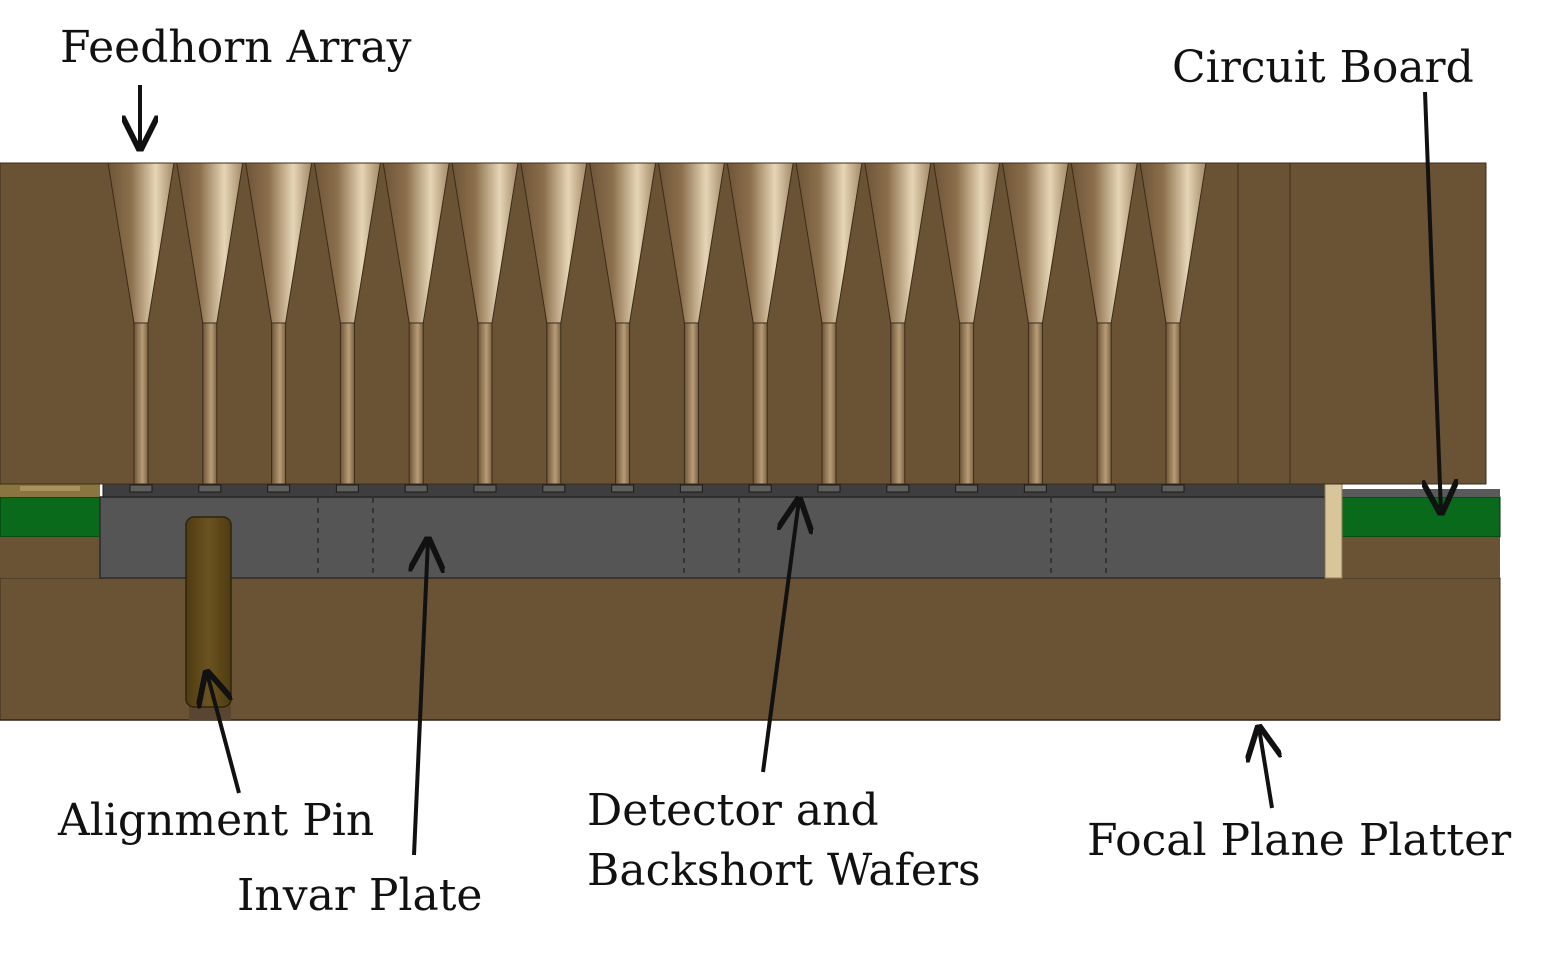 The width and height of the screenshot is (1544, 954). I want to click on label-feedhorn-array: Feedhorn Array, so click(236, 47).